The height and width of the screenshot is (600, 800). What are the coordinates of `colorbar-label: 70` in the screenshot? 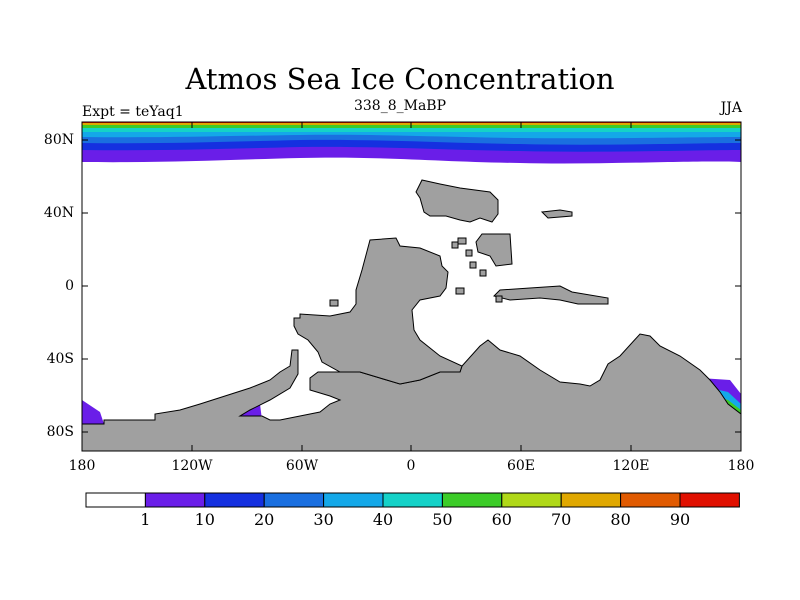 It's located at (561, 519).